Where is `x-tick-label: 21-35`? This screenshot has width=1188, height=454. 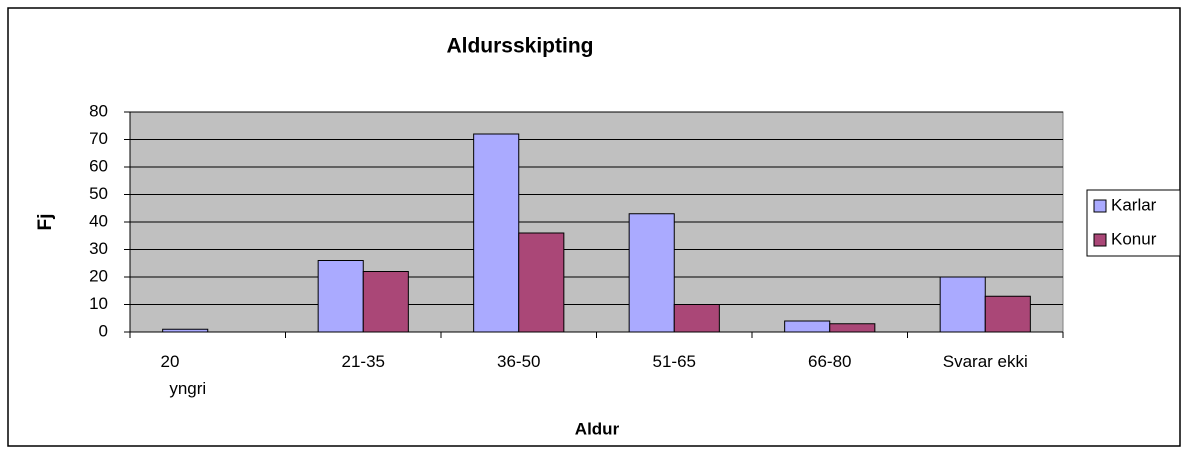 x-tick-label: 21-35 is located at coordinates (363, 361).